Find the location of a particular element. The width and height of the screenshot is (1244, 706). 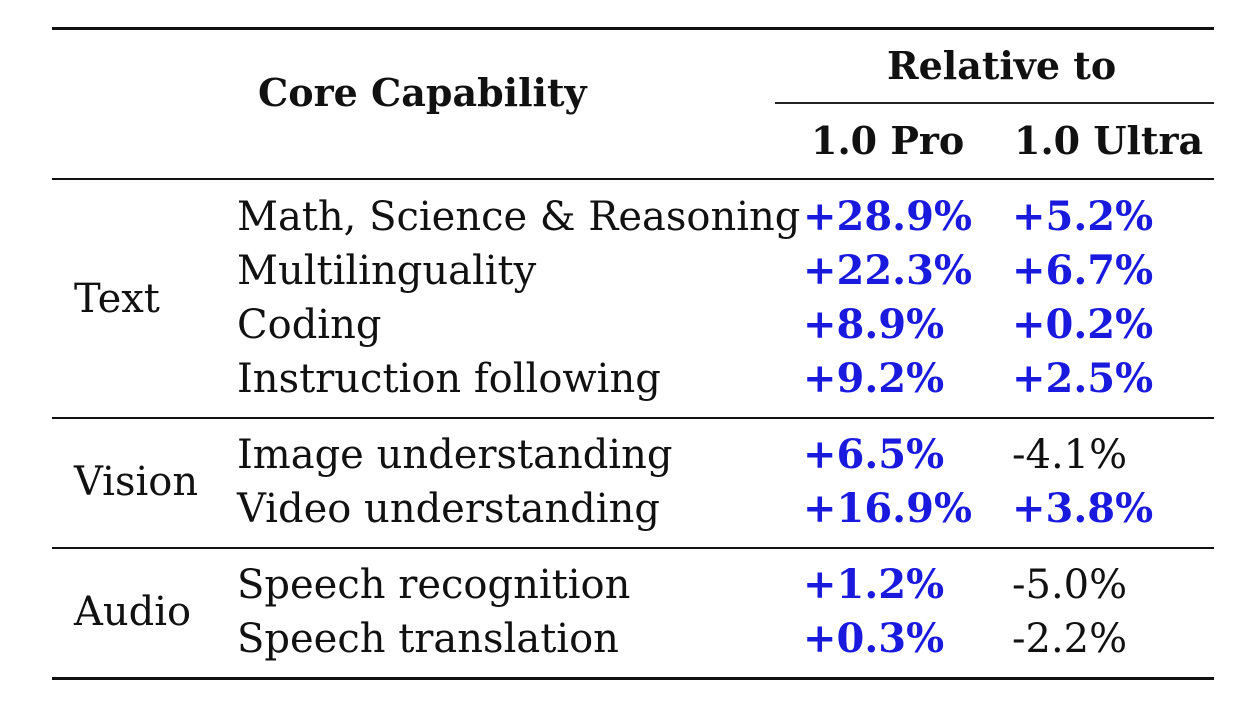

value-pro: +0.3% is located at coordinates (874, 638).